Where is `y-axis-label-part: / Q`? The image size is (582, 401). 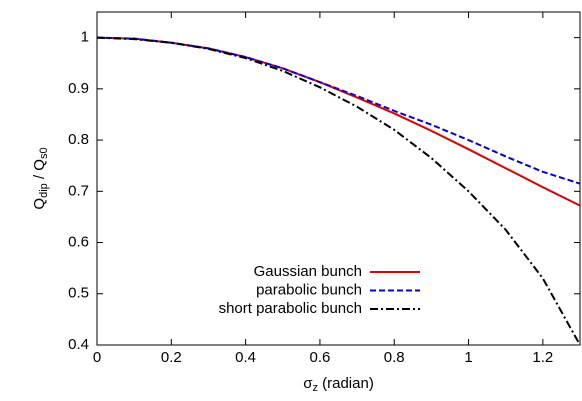 y-axis-label-part: / Q is located at coordinates (39, 171).